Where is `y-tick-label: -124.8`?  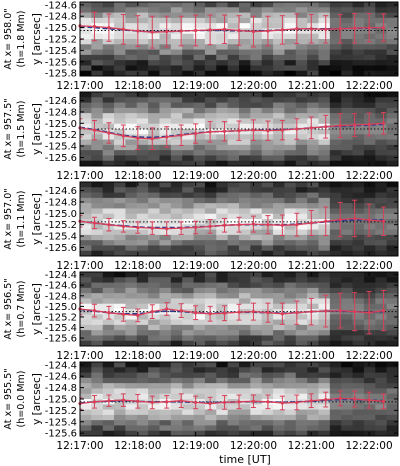
y-tick-label: -124.8 is located at coordinates (61, 17).